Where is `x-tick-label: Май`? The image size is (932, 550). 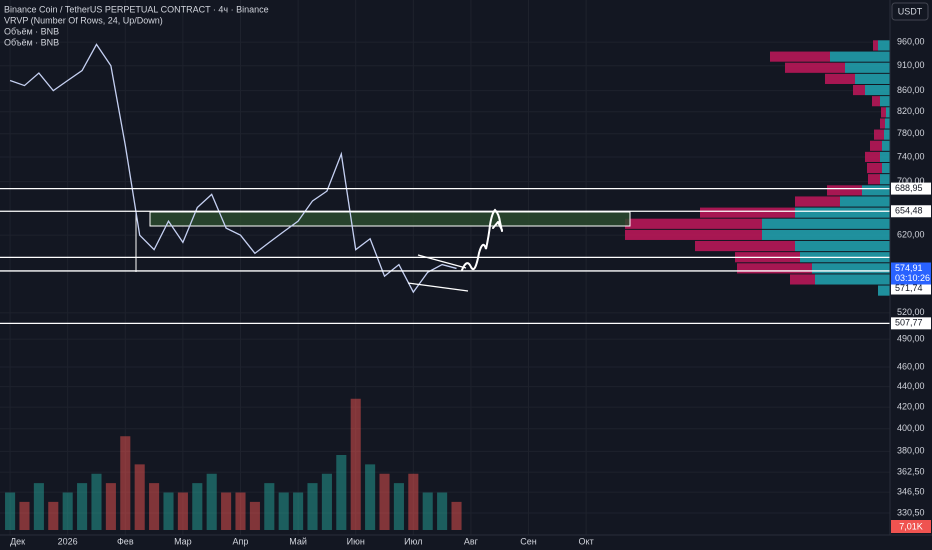
x-tick-label: Май is located at coordinates (298, 541).